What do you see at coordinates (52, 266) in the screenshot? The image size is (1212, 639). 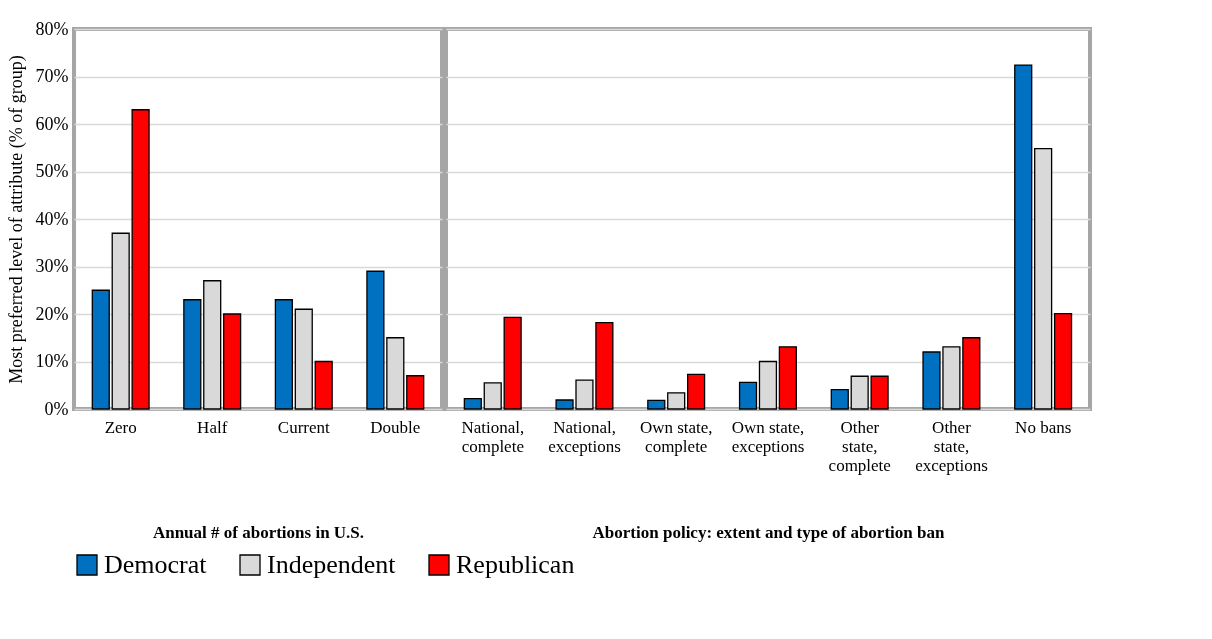 I see `y-tick-label: 30%` at bounding box center [52, 266].